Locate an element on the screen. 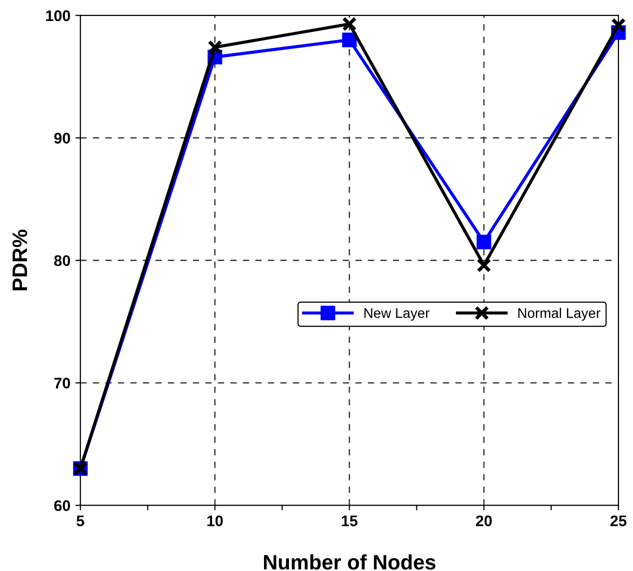  y-tick-label: 70 is located at coordinates (62, 383).